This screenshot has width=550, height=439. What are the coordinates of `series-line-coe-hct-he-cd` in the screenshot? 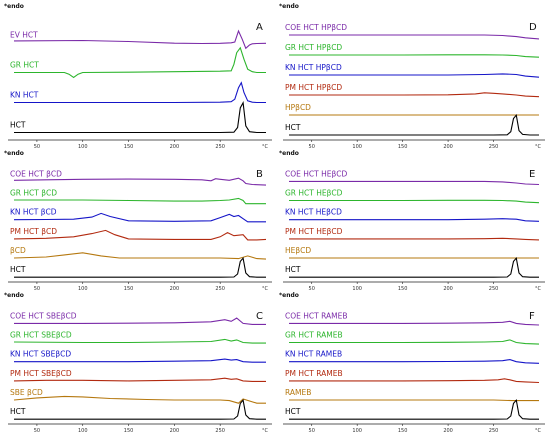 It's located at (414, 183).